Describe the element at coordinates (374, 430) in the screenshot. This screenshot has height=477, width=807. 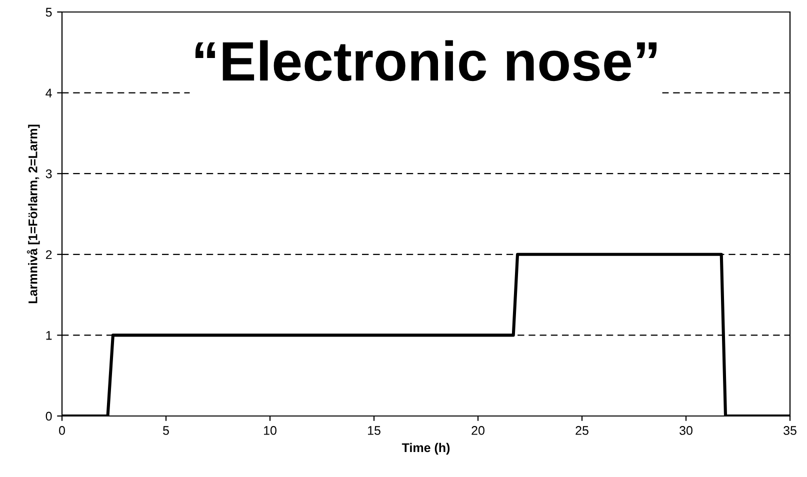
I see `x-tick-label: 15` at that location.